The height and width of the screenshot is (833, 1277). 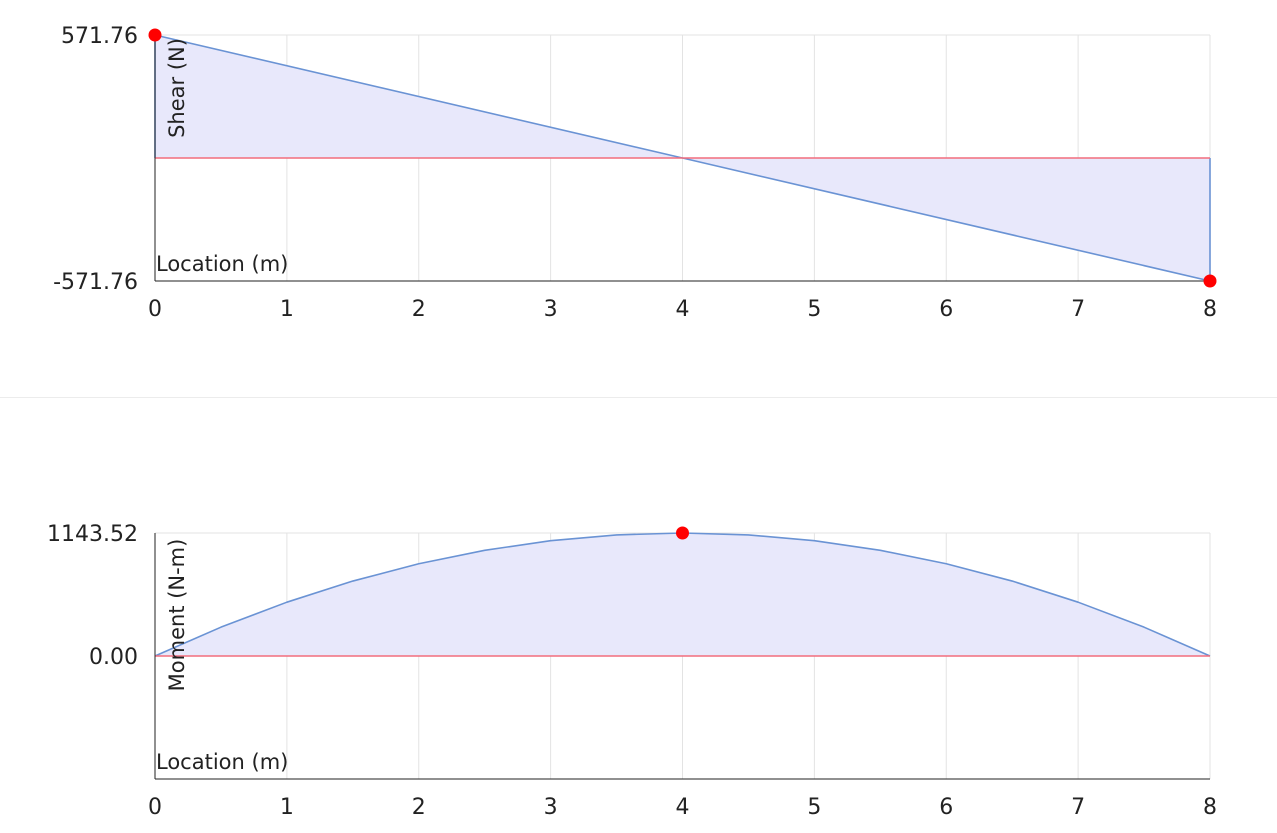 What do you see at coordinates (1078, 309) in the screenshot?
I see `shear-x-tick-label: 7` at bounding box center [1078, 309].